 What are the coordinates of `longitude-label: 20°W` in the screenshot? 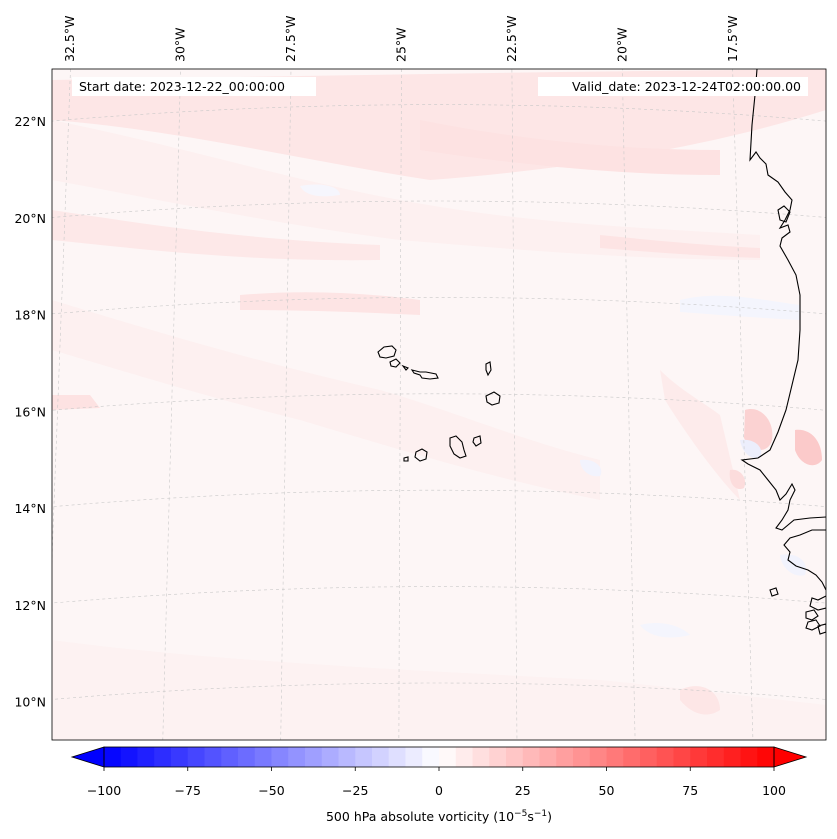 It's located at (621, 44).